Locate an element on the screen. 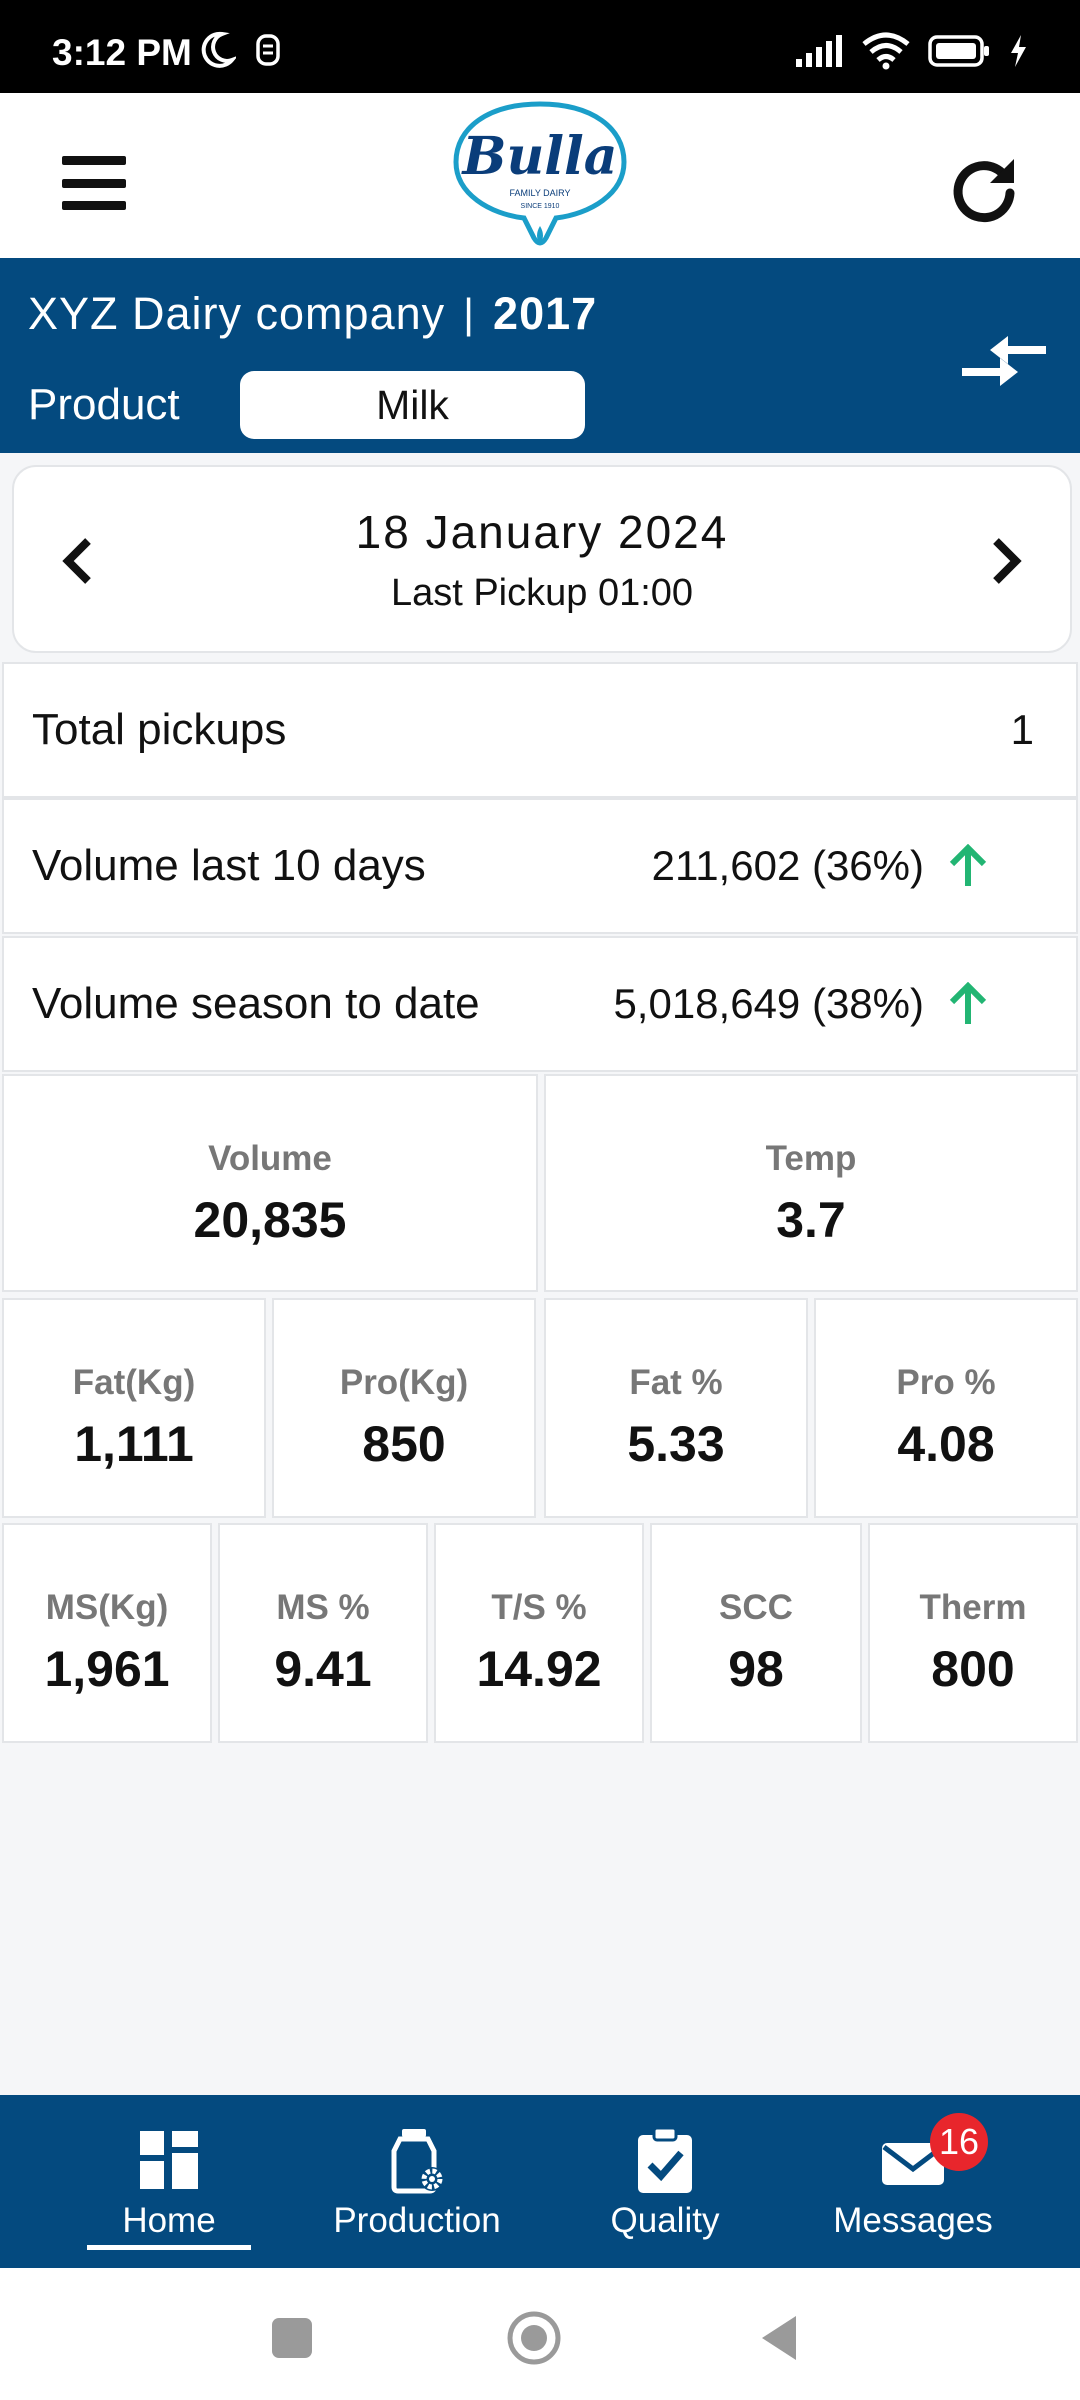 The image size is (1080, 2400). metric-value: 14.92 is located at coordinates (539, 1669).